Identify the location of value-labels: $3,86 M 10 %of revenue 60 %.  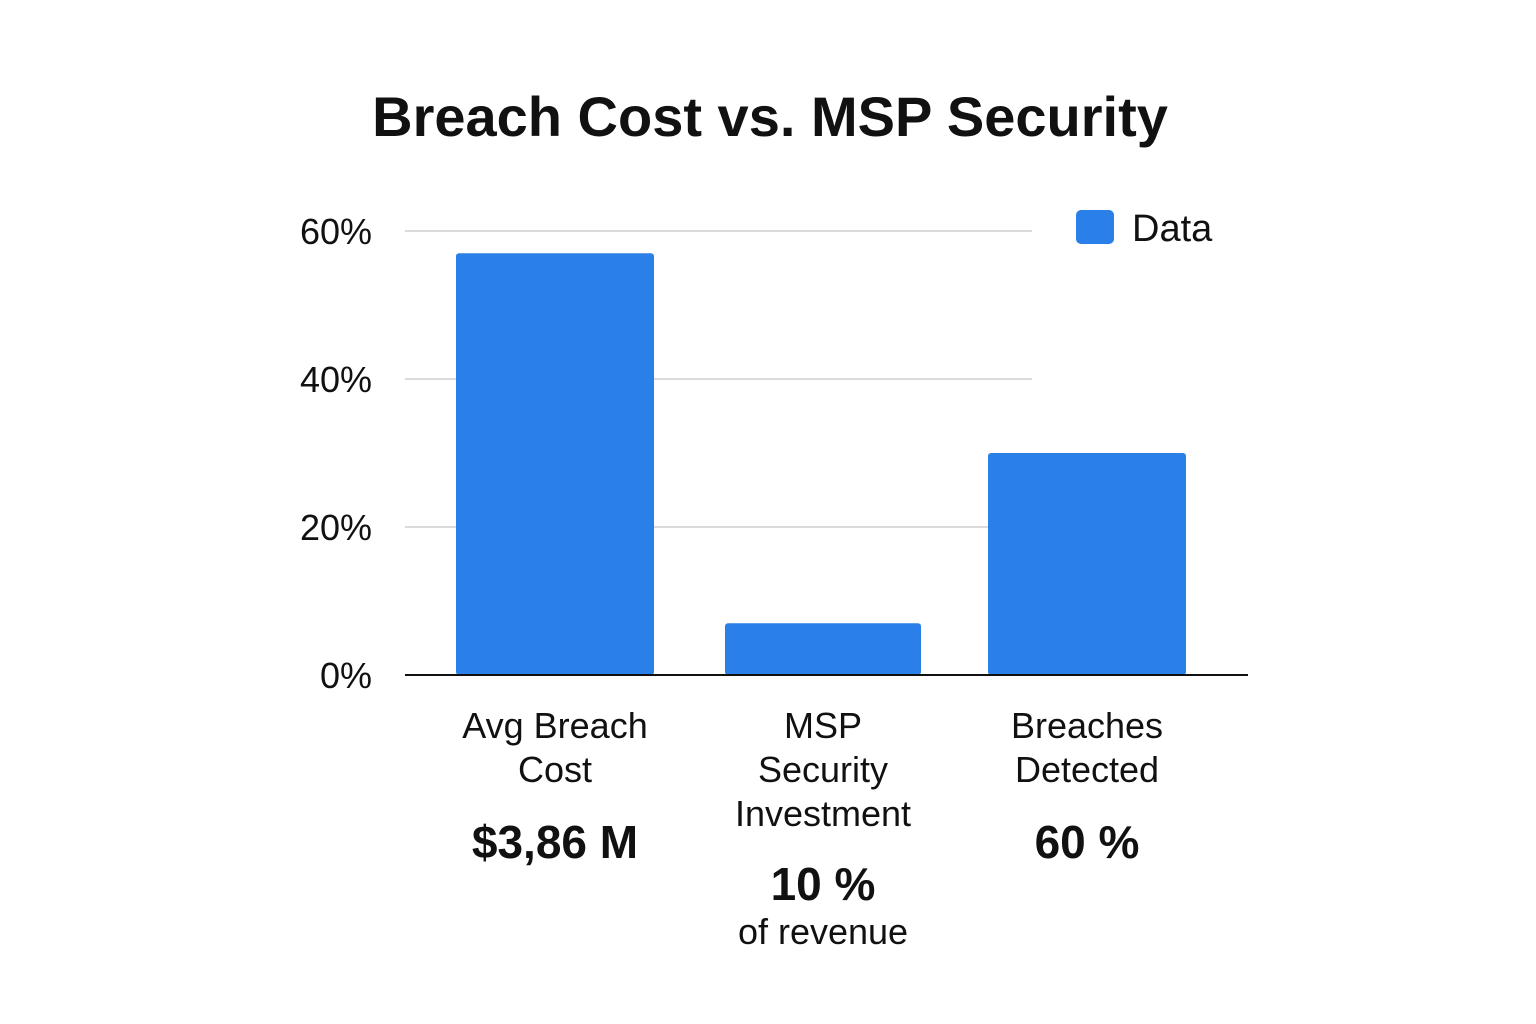
(806, 884).